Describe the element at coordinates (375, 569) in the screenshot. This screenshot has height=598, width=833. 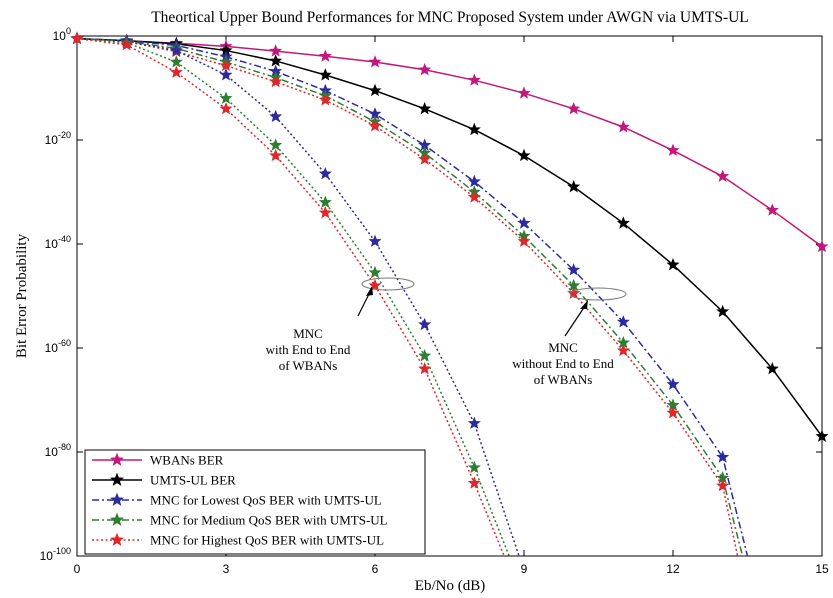
I see `x-tick-label: 6` at that location.